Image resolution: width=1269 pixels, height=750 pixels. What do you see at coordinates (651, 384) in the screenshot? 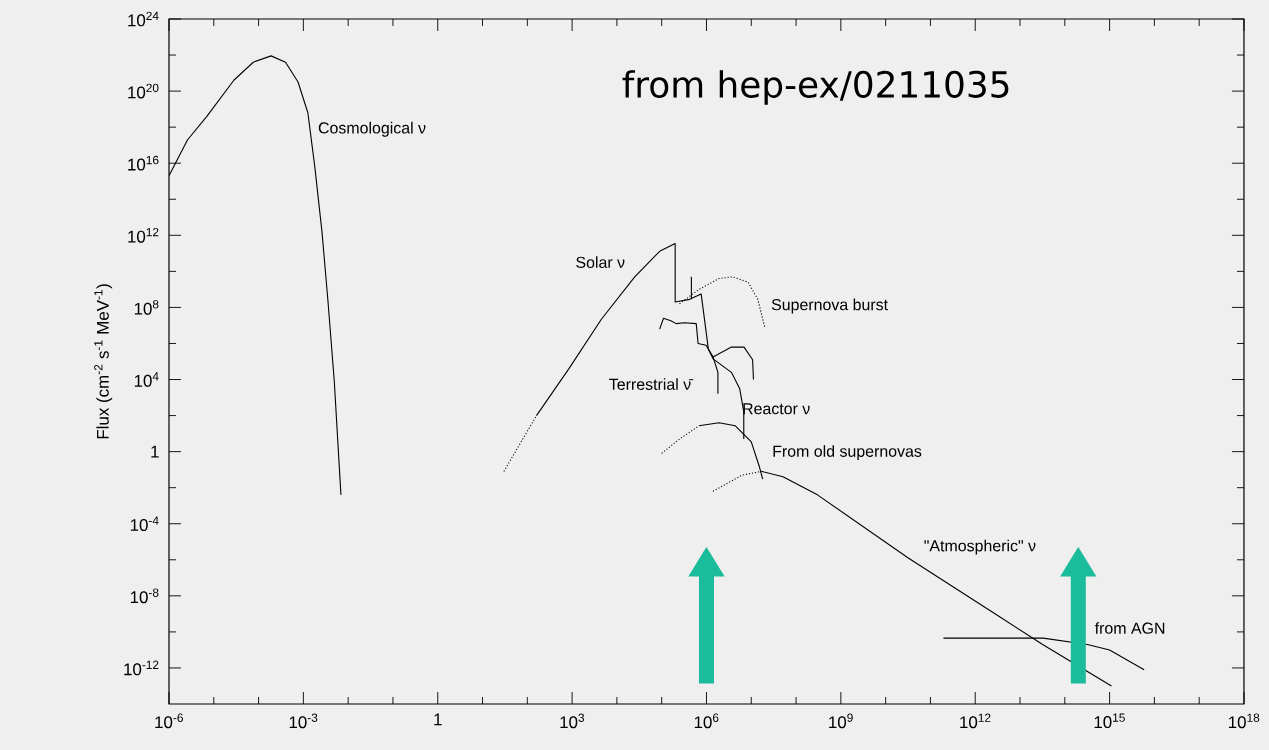
I see `annotation: Terrestrial ν̄` at bounding box center [651, 384].